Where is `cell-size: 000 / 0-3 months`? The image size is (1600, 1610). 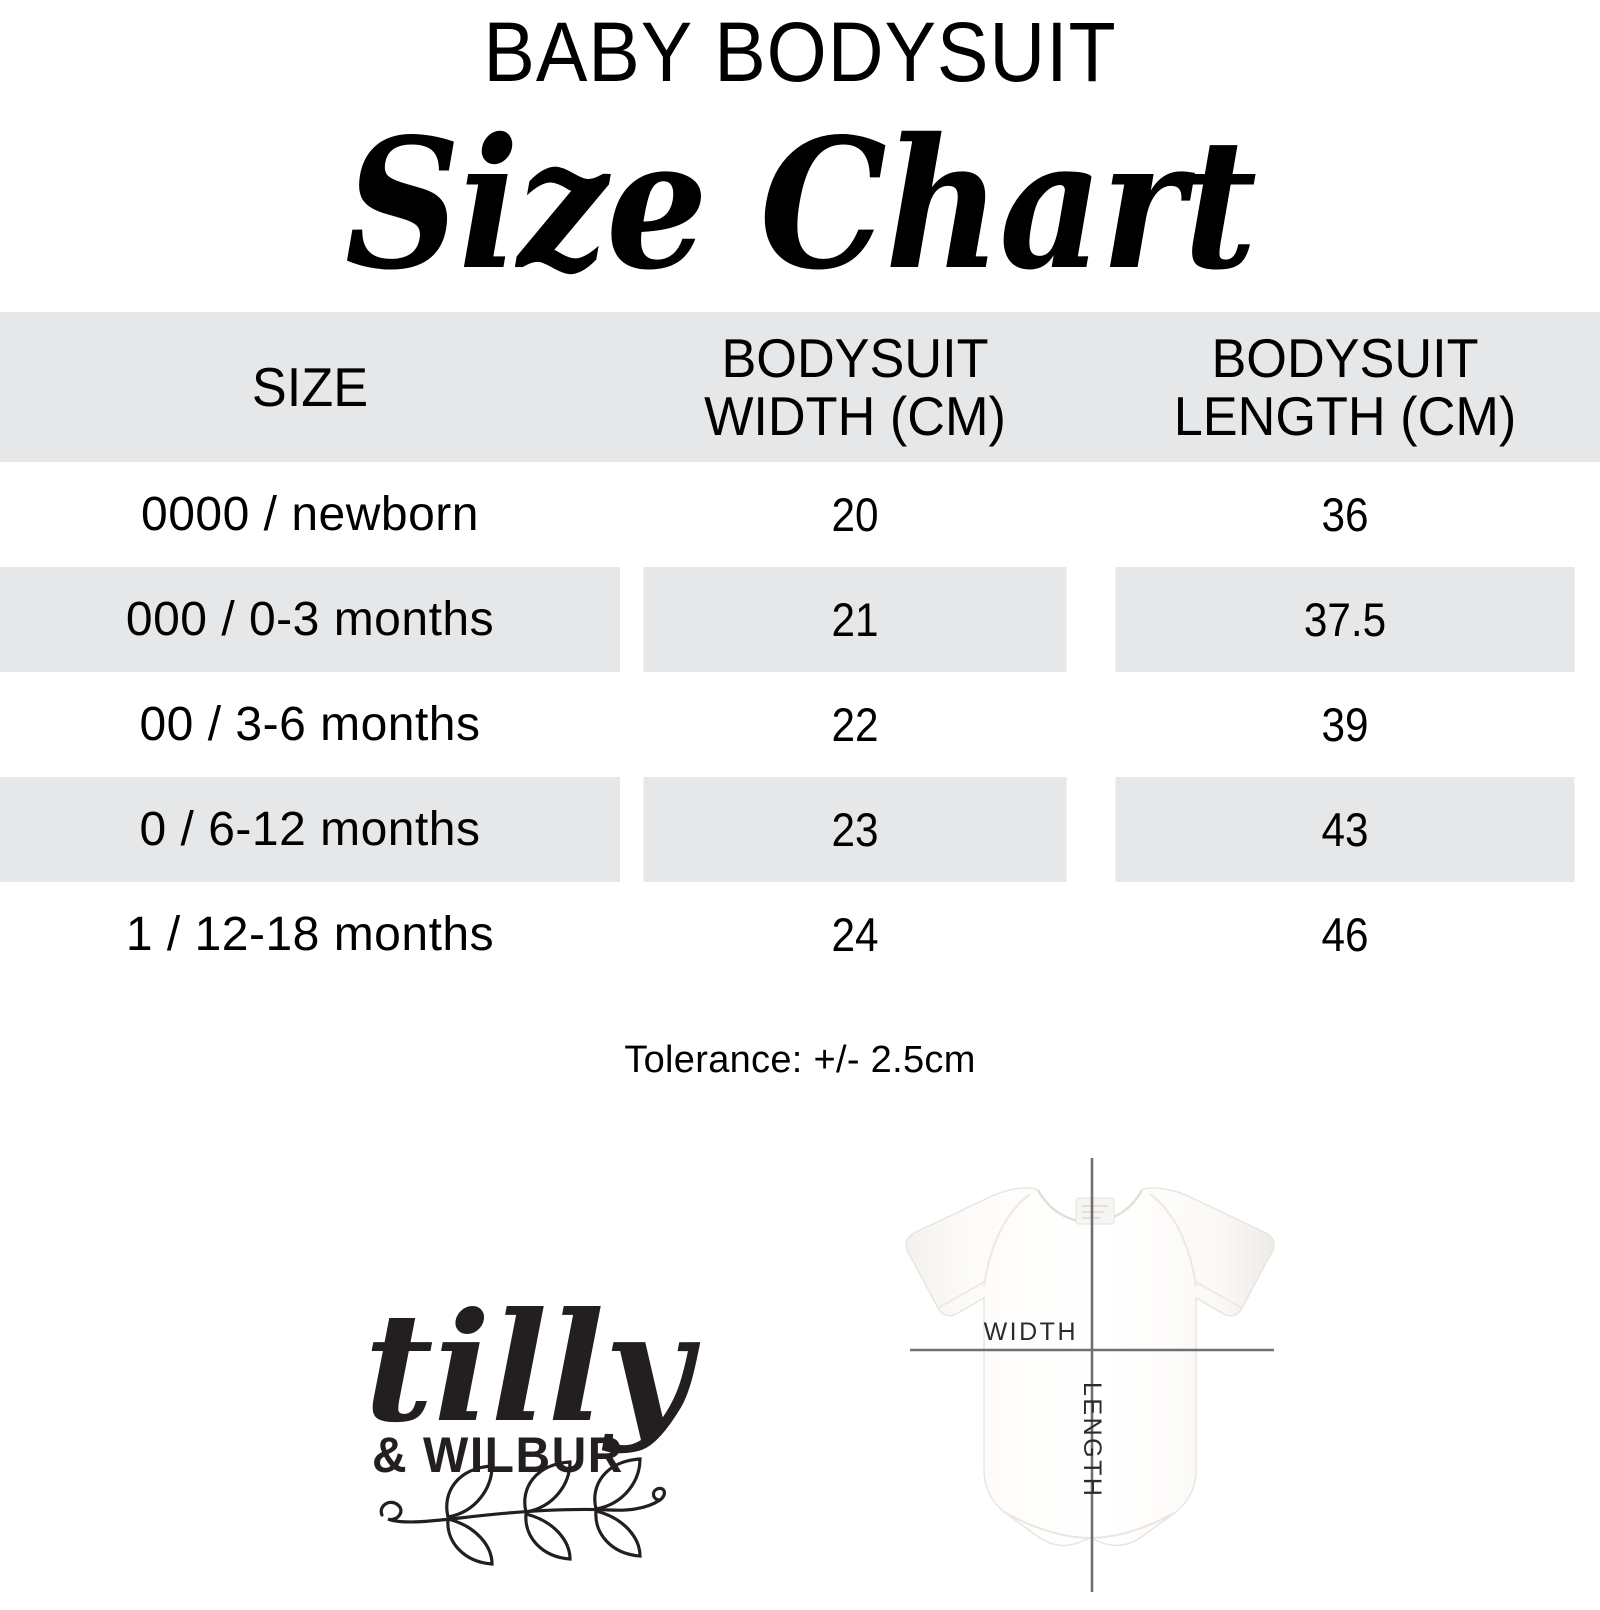
cell-size: 000 / 0-3 months is located at coordinates (310, 620).